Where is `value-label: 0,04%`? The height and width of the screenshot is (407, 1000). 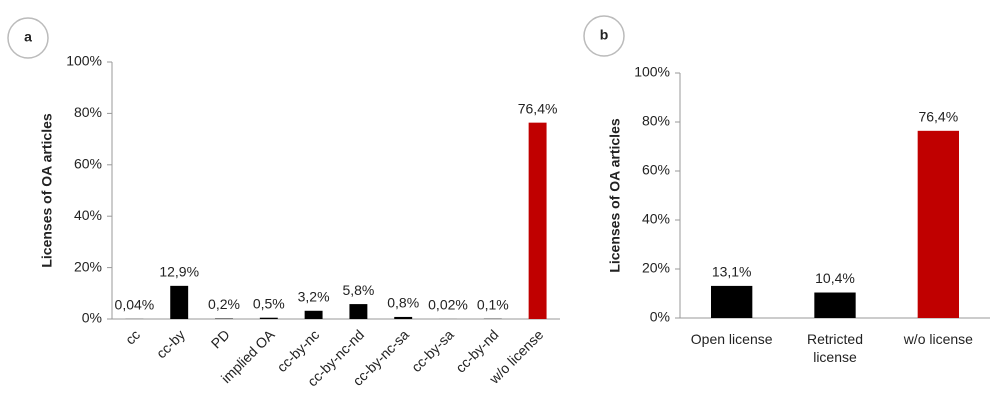
value-label: 0,04% is located at coordinates (135, 305).